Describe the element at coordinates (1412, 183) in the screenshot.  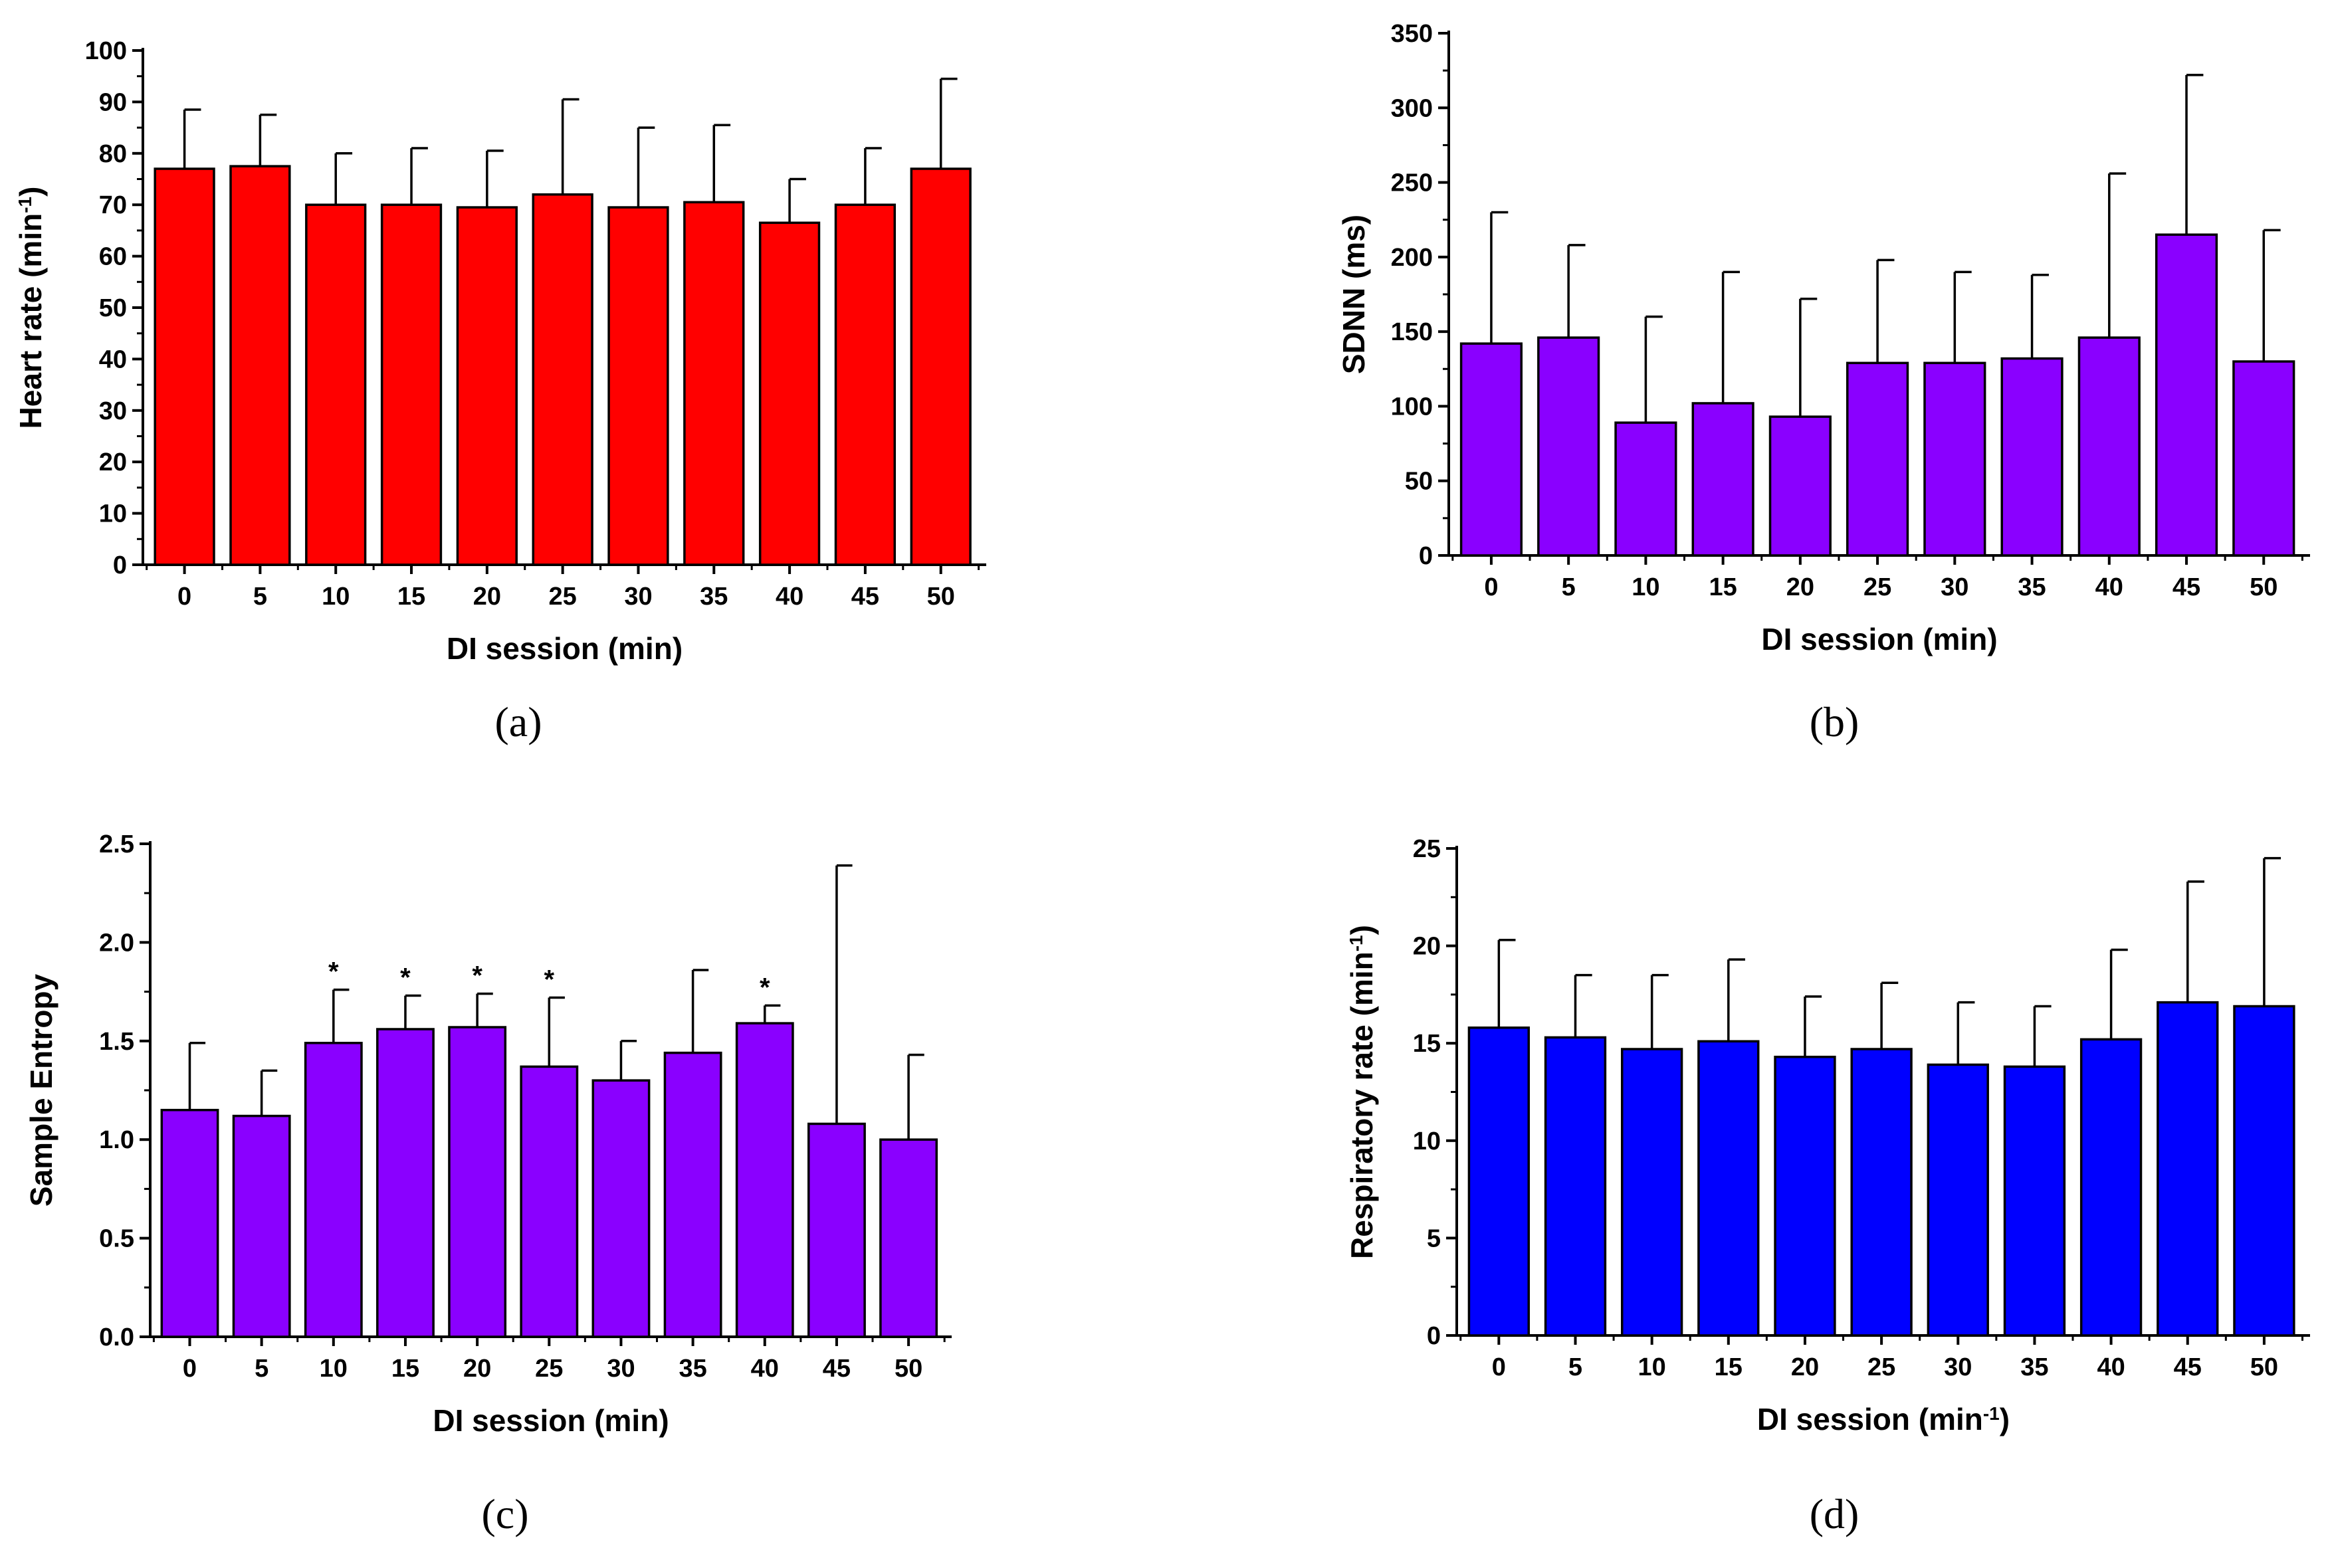
I see `y-tick-label: 250` at that location.